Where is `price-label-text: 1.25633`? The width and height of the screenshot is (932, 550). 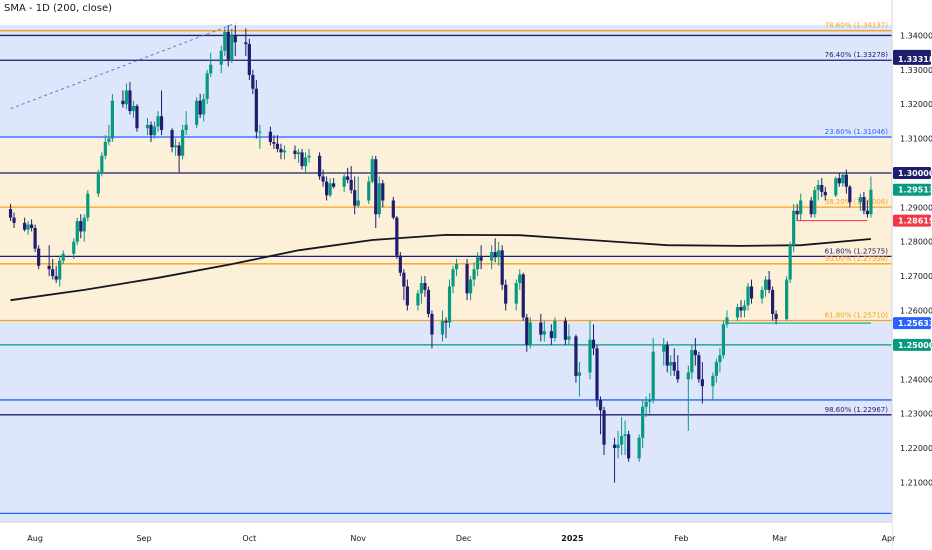
price-label-text: 1.25633 is located at coordinates (915, 323).